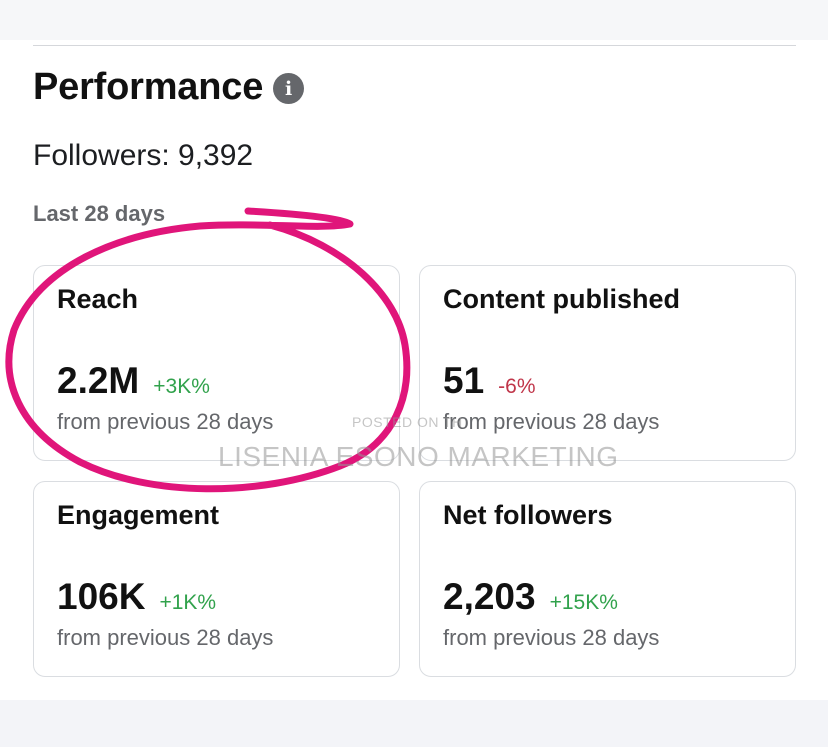 The height and width of the screenshot is (747, 828). Describe the element at coordinates (143, 155) in the screenshot. I see `followers-count: Followers: 9,392` at that location.